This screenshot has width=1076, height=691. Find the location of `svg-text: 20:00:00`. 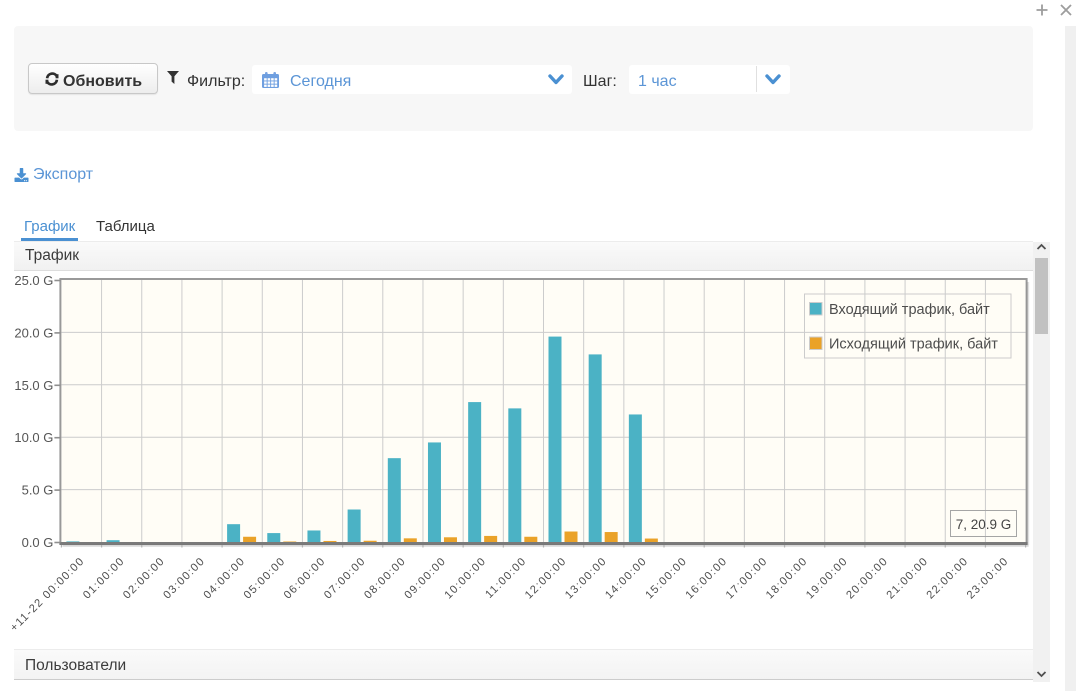

svg-text: 20:00:00 is located at coordinates (867, 578).